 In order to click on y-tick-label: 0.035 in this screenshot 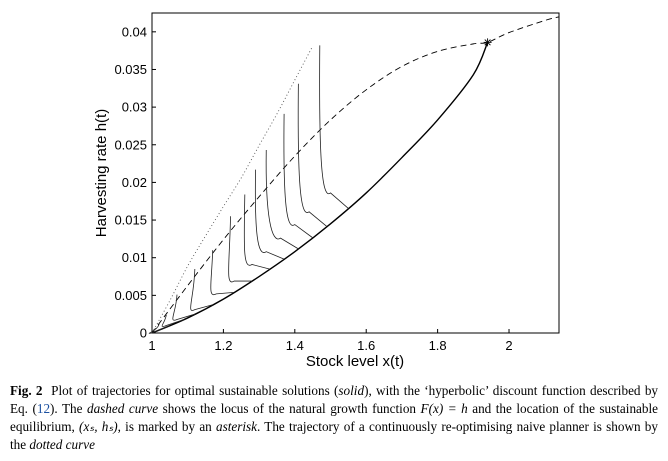, I will do `click(130, 69)`.